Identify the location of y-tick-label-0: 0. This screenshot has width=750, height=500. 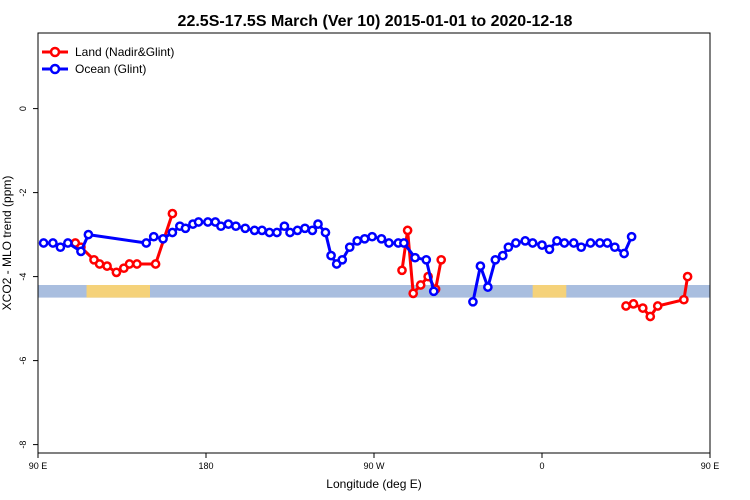
(23, 108).